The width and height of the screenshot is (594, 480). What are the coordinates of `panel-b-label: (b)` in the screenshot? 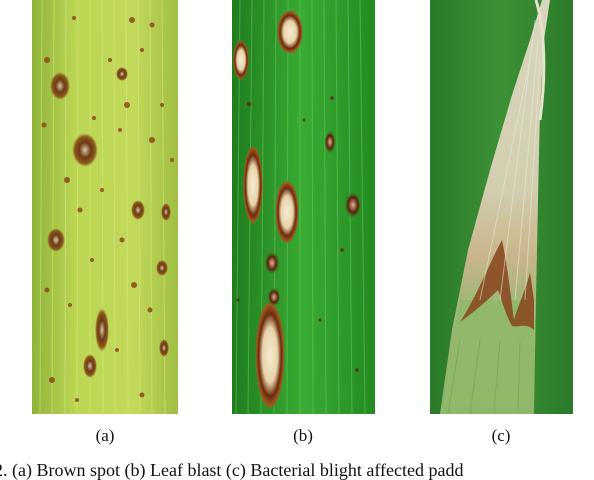 It's located at (303, 435).